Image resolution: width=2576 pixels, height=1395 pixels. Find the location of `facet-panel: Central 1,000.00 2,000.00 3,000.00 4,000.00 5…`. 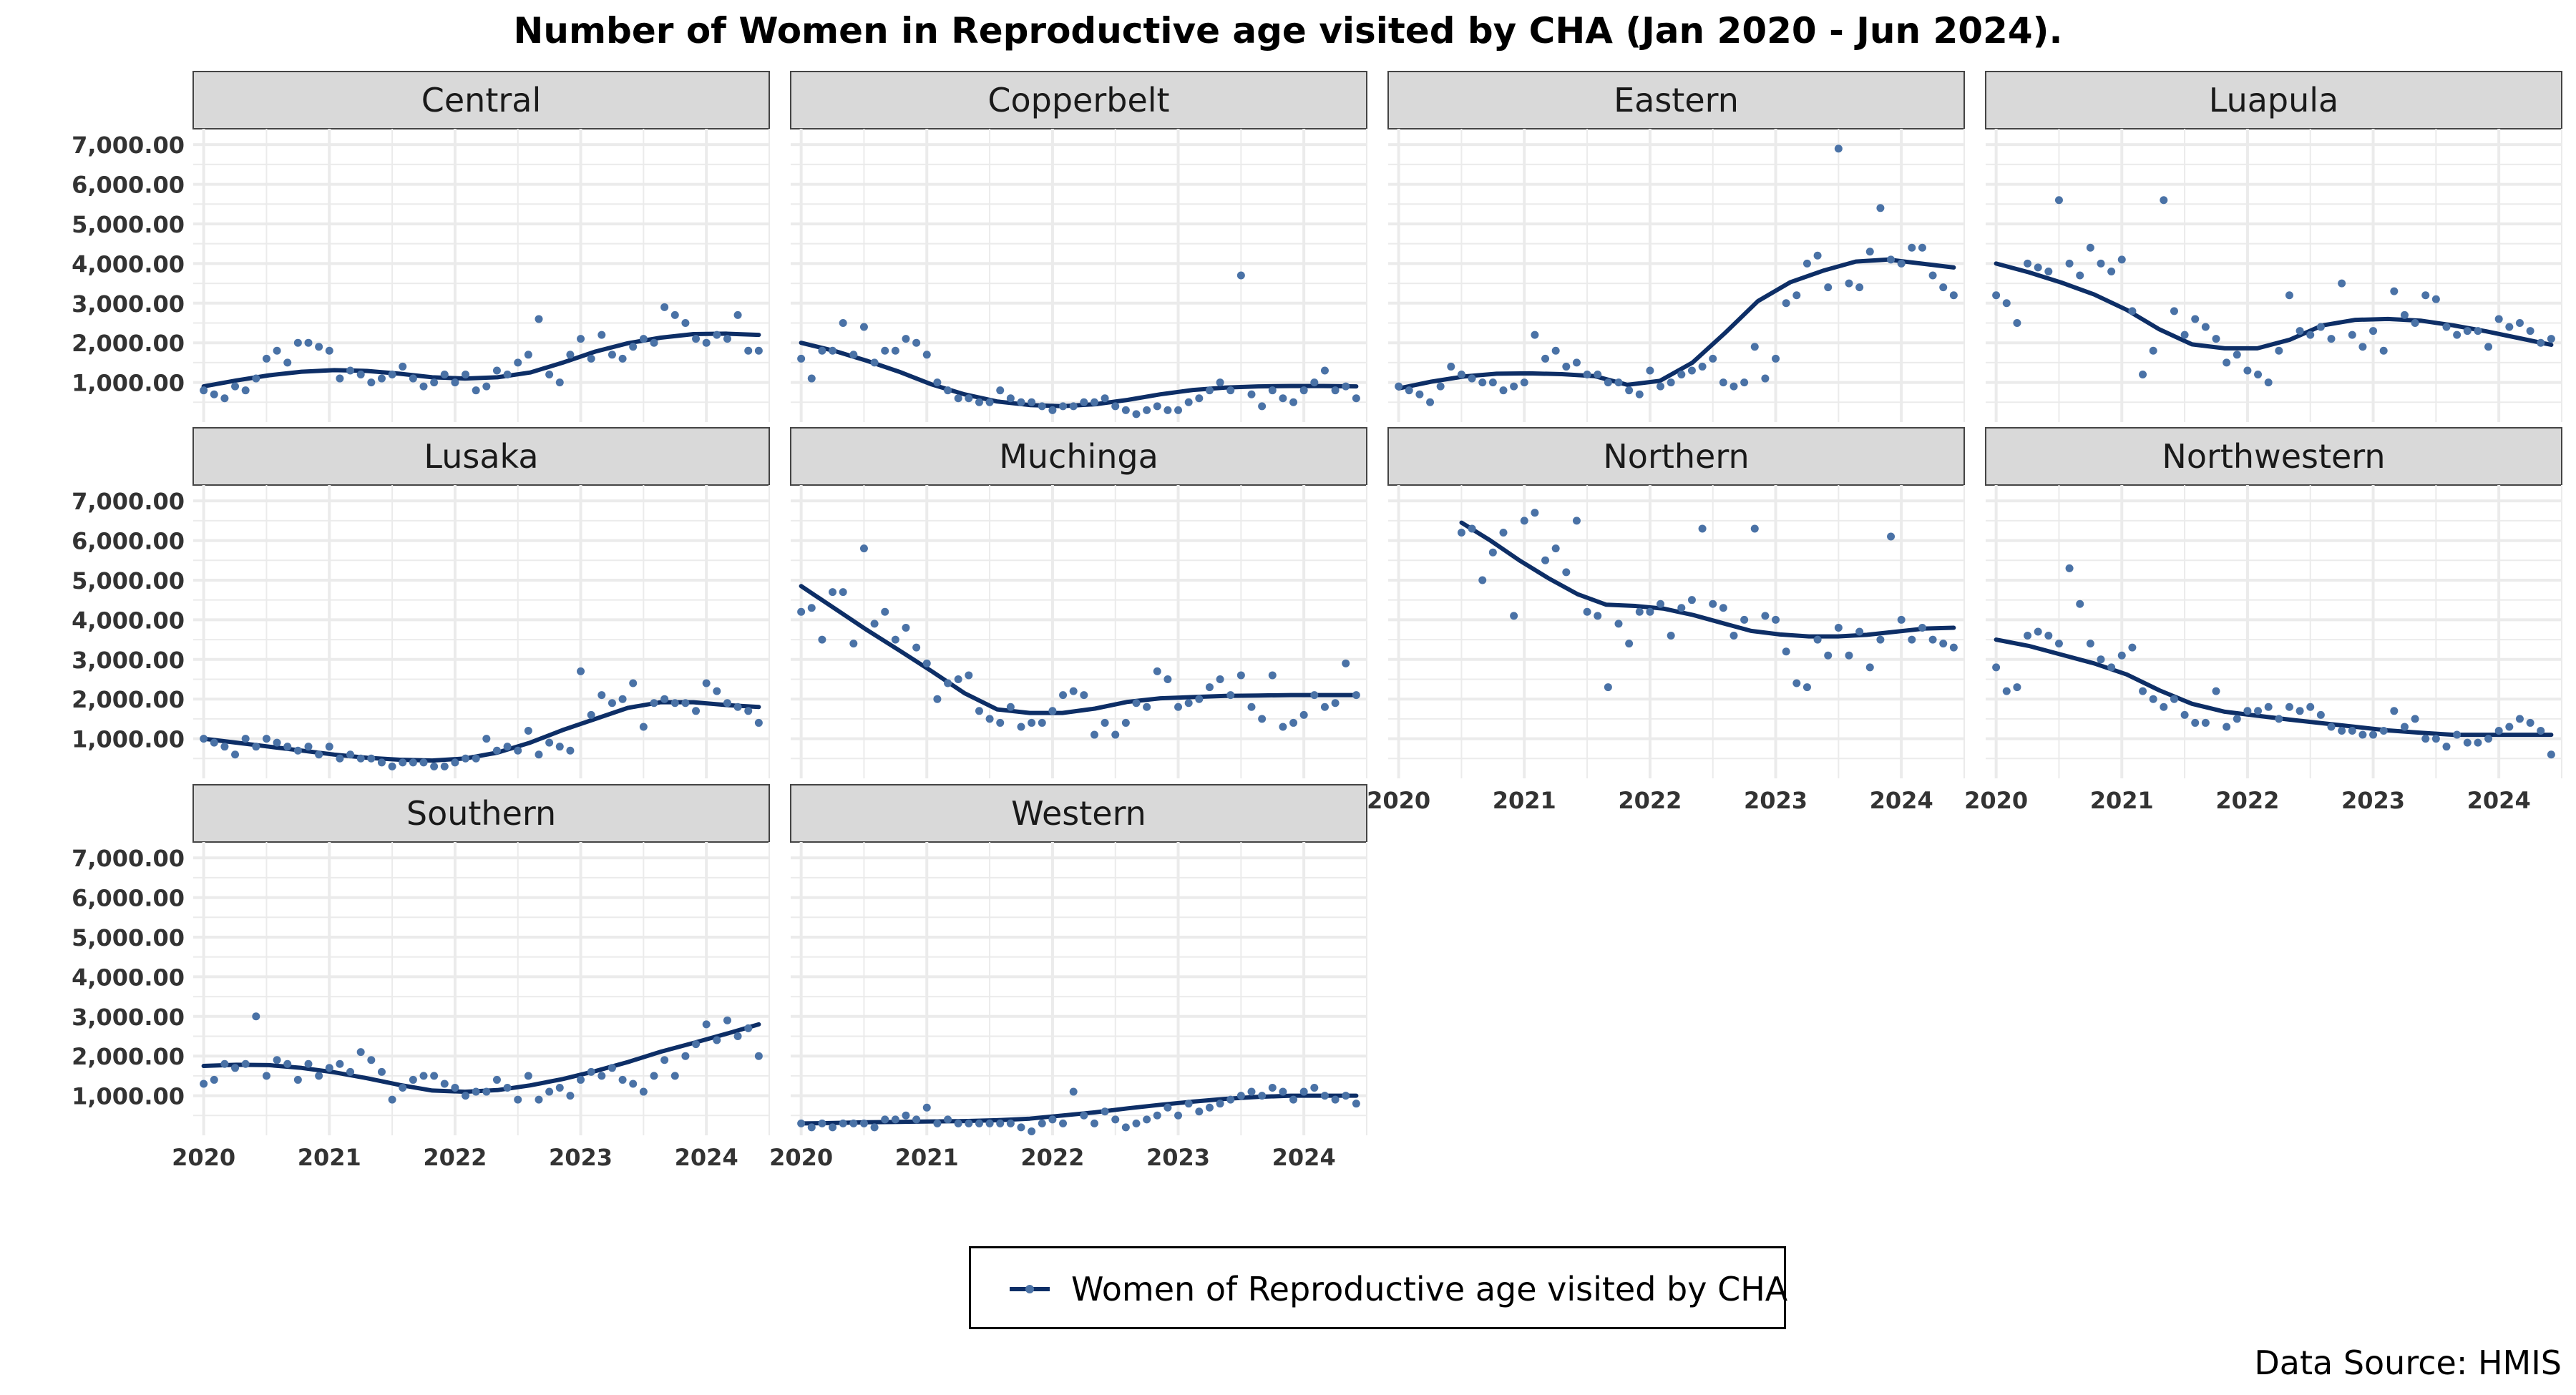

facet-panel: Central 1,000.00 2,000.00 3,000.00 4,000.00 5… is located at coordinates (421, 247).